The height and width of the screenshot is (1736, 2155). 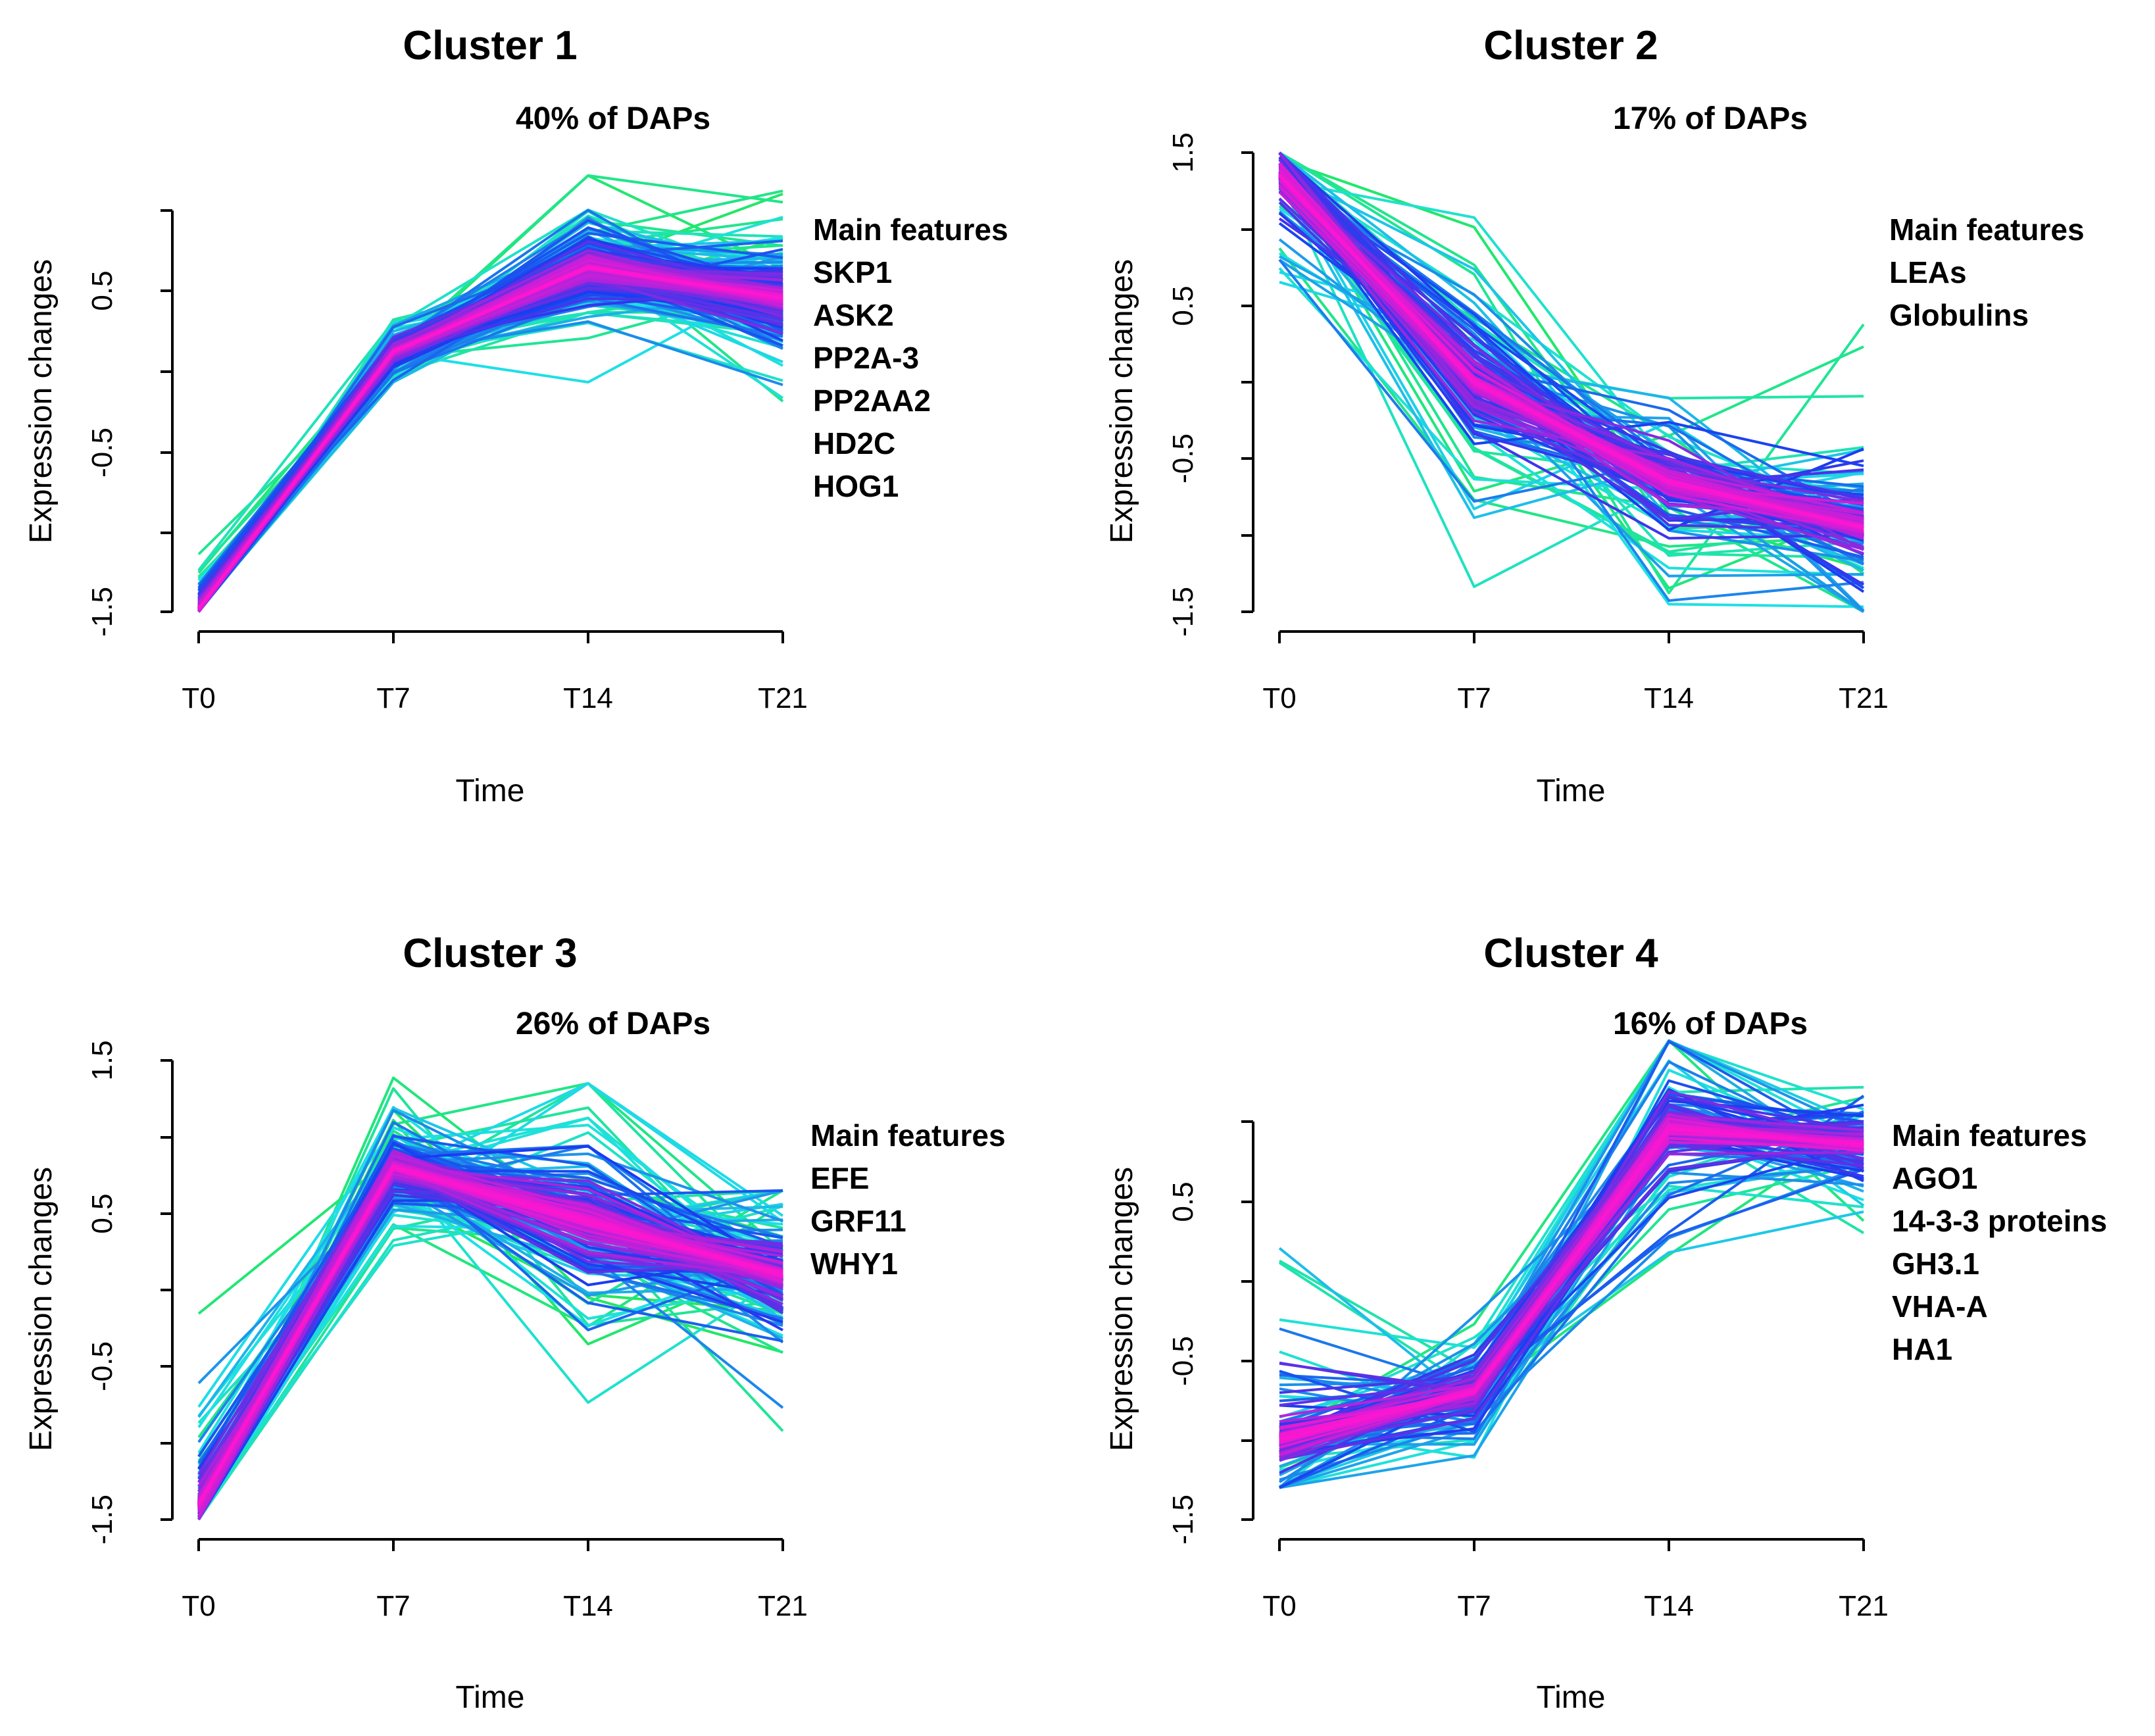 I want to click on cluster-2-profile-lines, so click(x=1571, y=382).